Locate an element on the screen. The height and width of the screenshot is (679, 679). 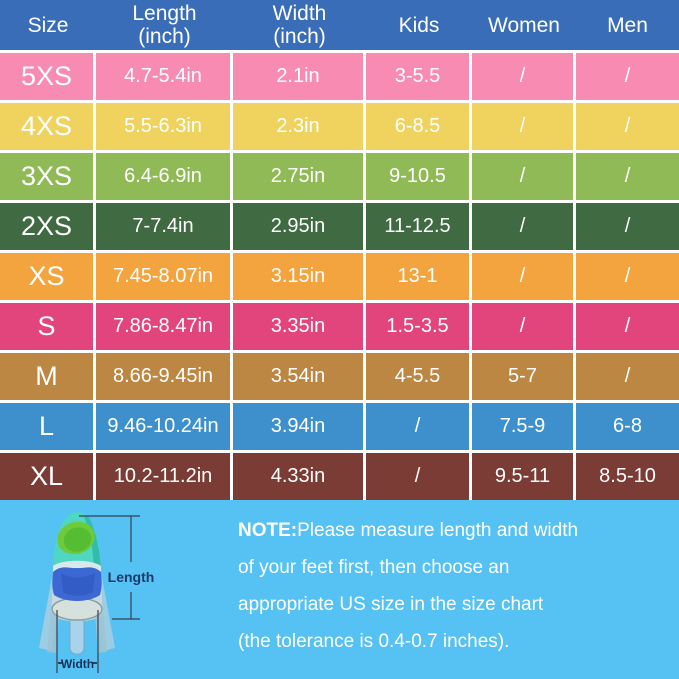
header-kids: Kids is located at coordinates (419, 25).